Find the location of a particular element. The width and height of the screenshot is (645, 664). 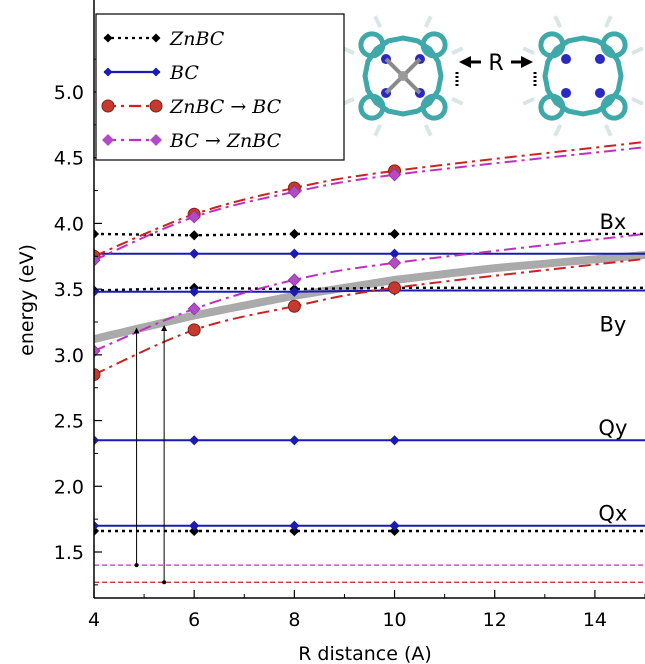

y-axis-title: energy (eV) is located at coordinates (27, 300).